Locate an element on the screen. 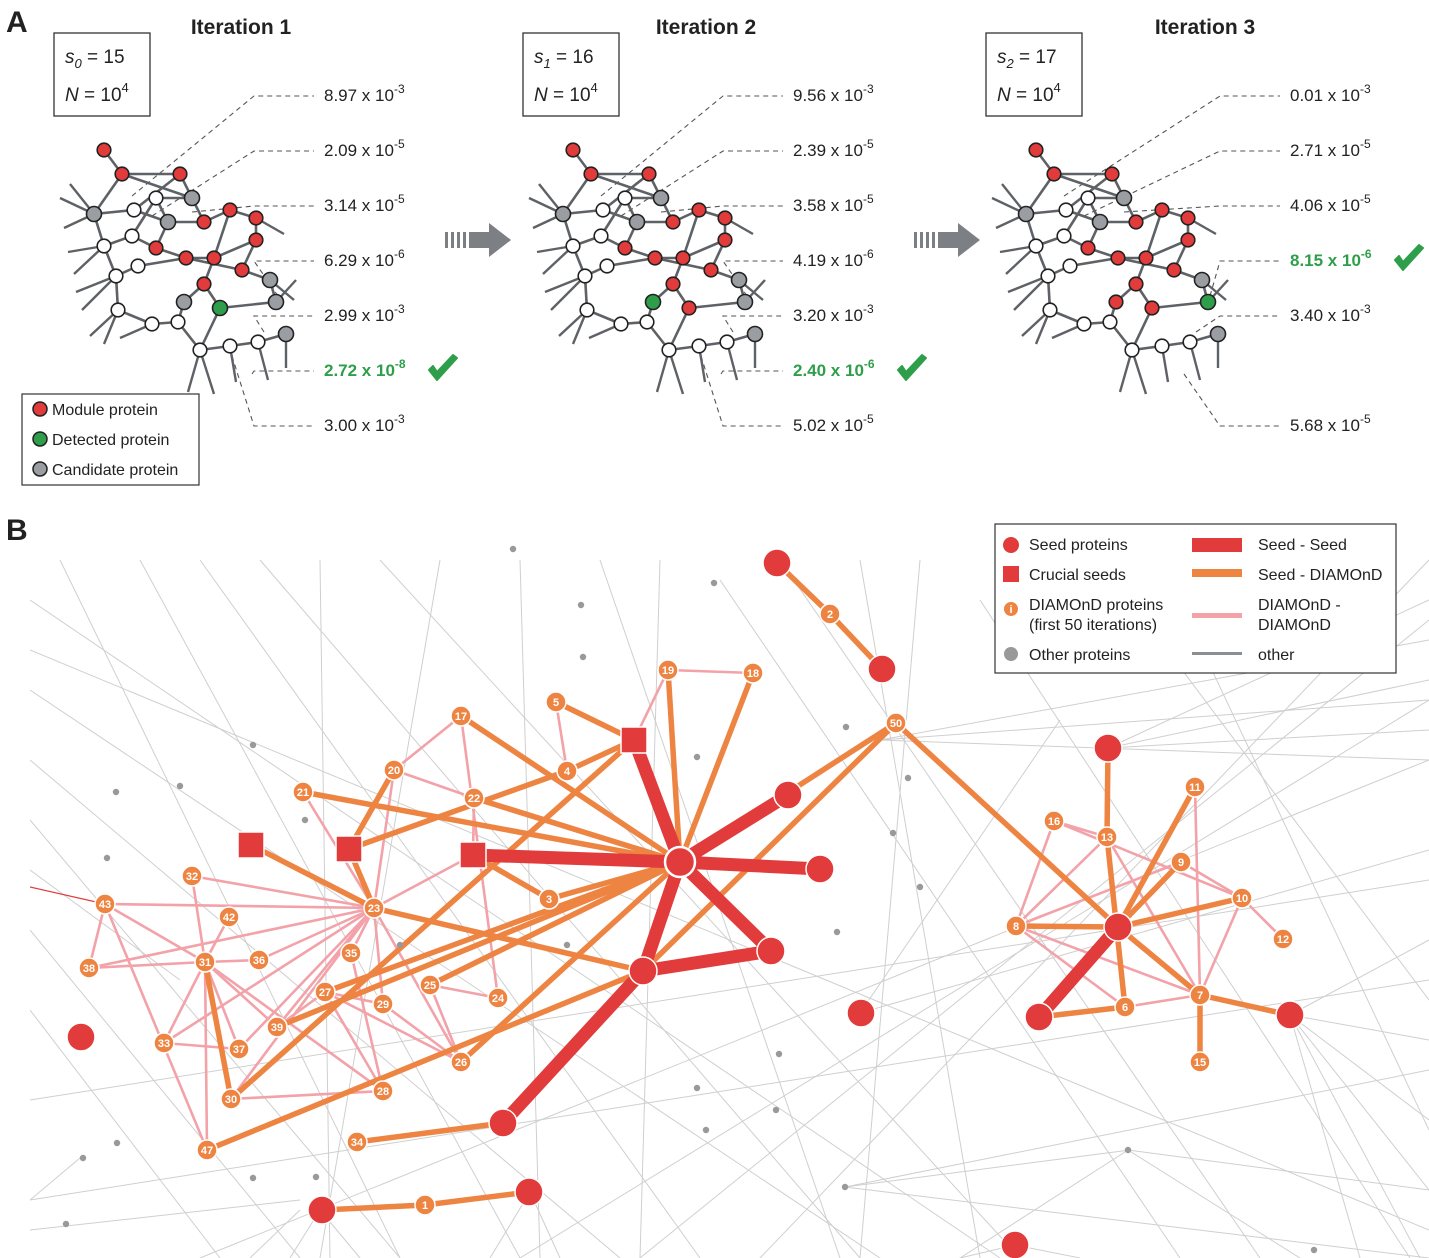 The image size is (1429, 1258). parameter-box is located at coordinates (1034, 74).